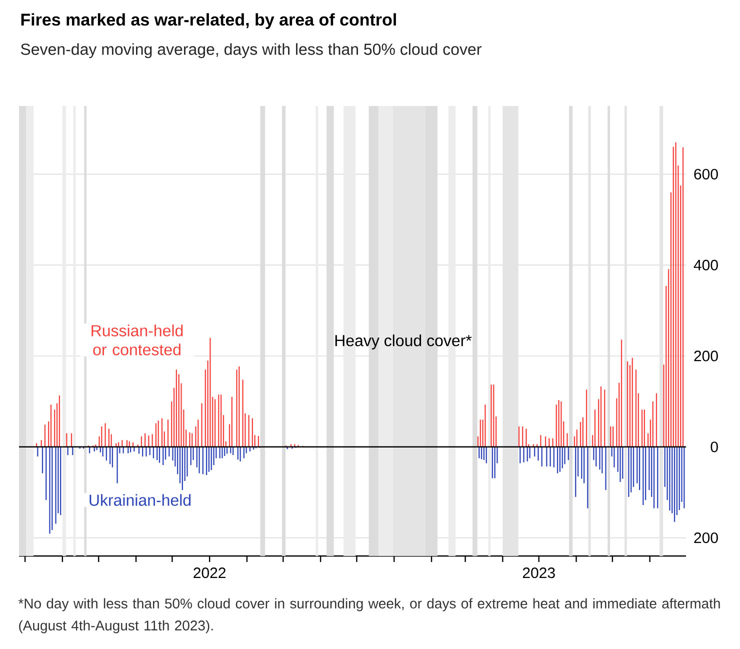  What do you see at coordinates (706, 174) in the screenshot?
I see `y-tick-label: 600` at bounding box center [706, 174].